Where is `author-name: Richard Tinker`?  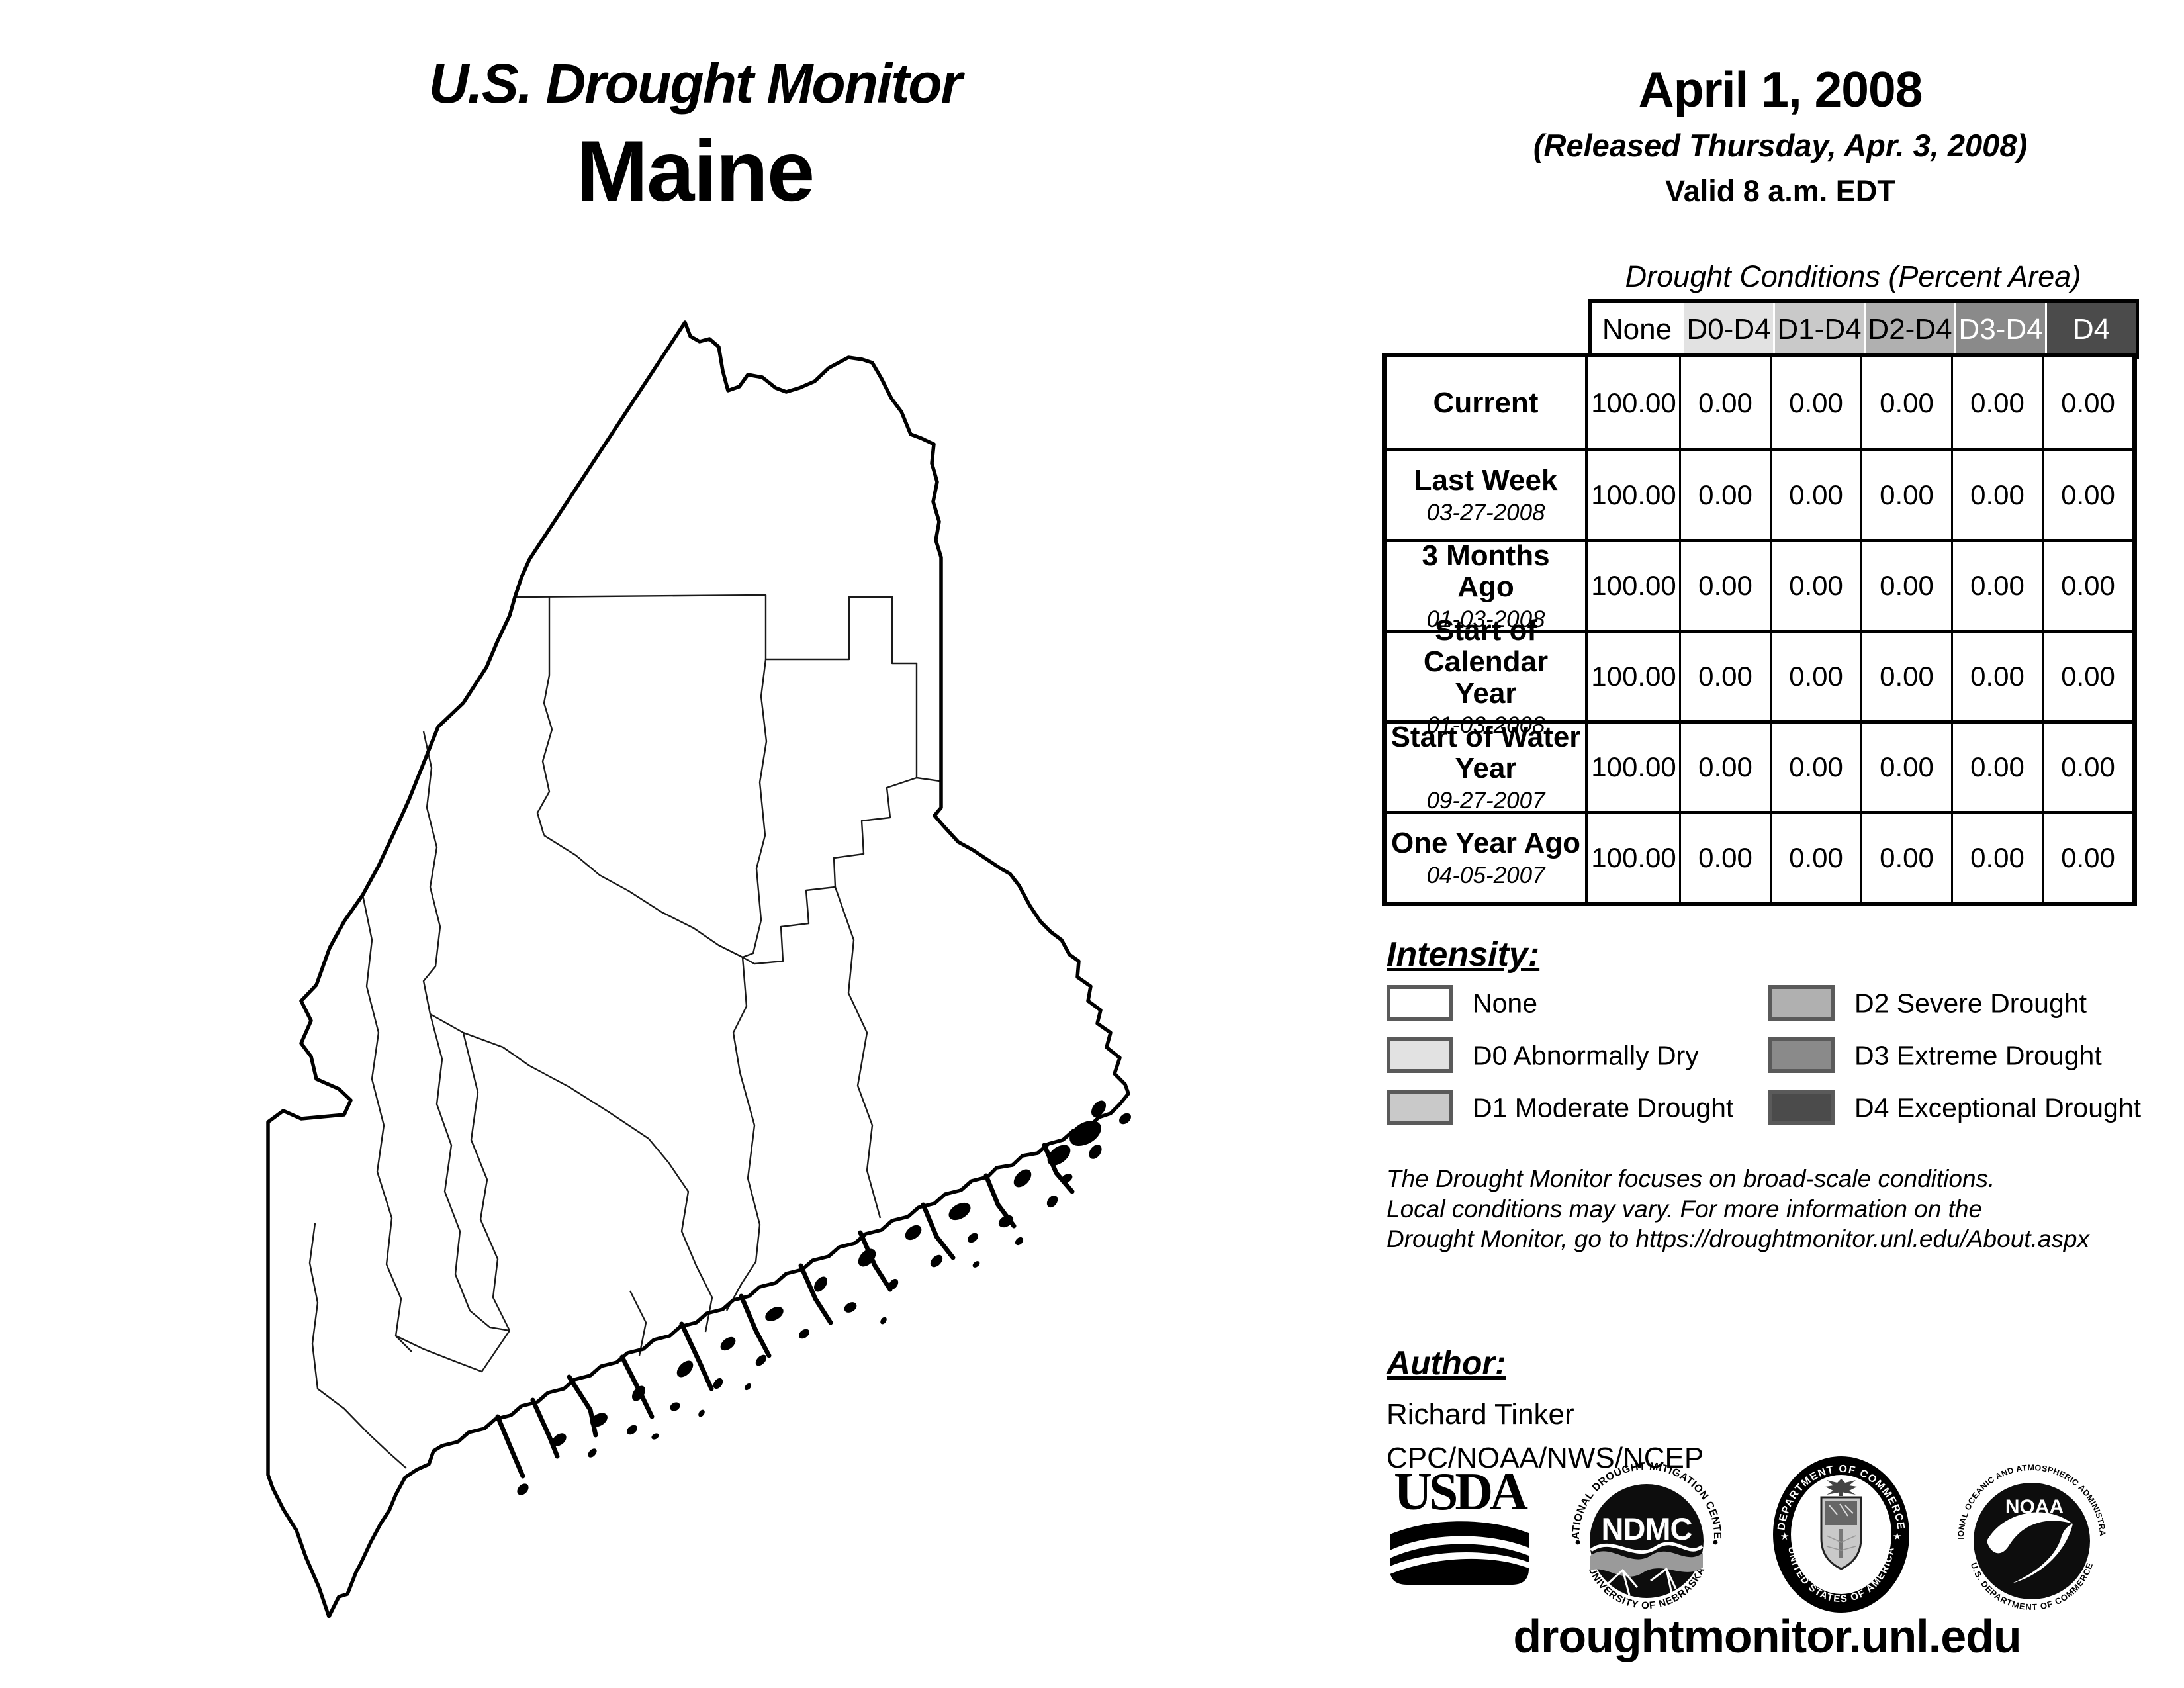
author-name: Richard Tinker is located at coordinates (1480, 1414).